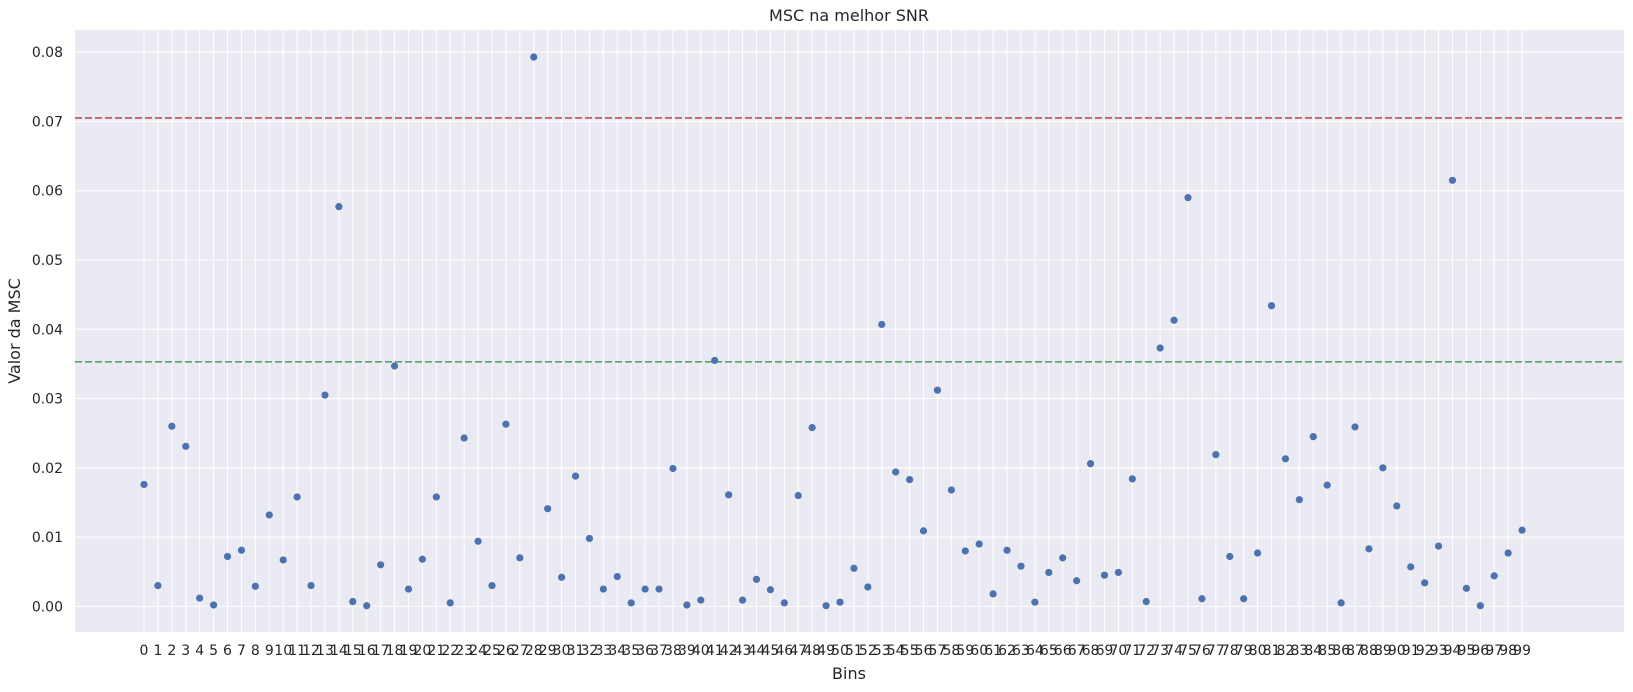 The height and width of the screenshot is (692, 1633). What do you see at coordinates (965, 651) in the screenshot?
I see `x-tick-label: 59` at bounding box center [965, 651].